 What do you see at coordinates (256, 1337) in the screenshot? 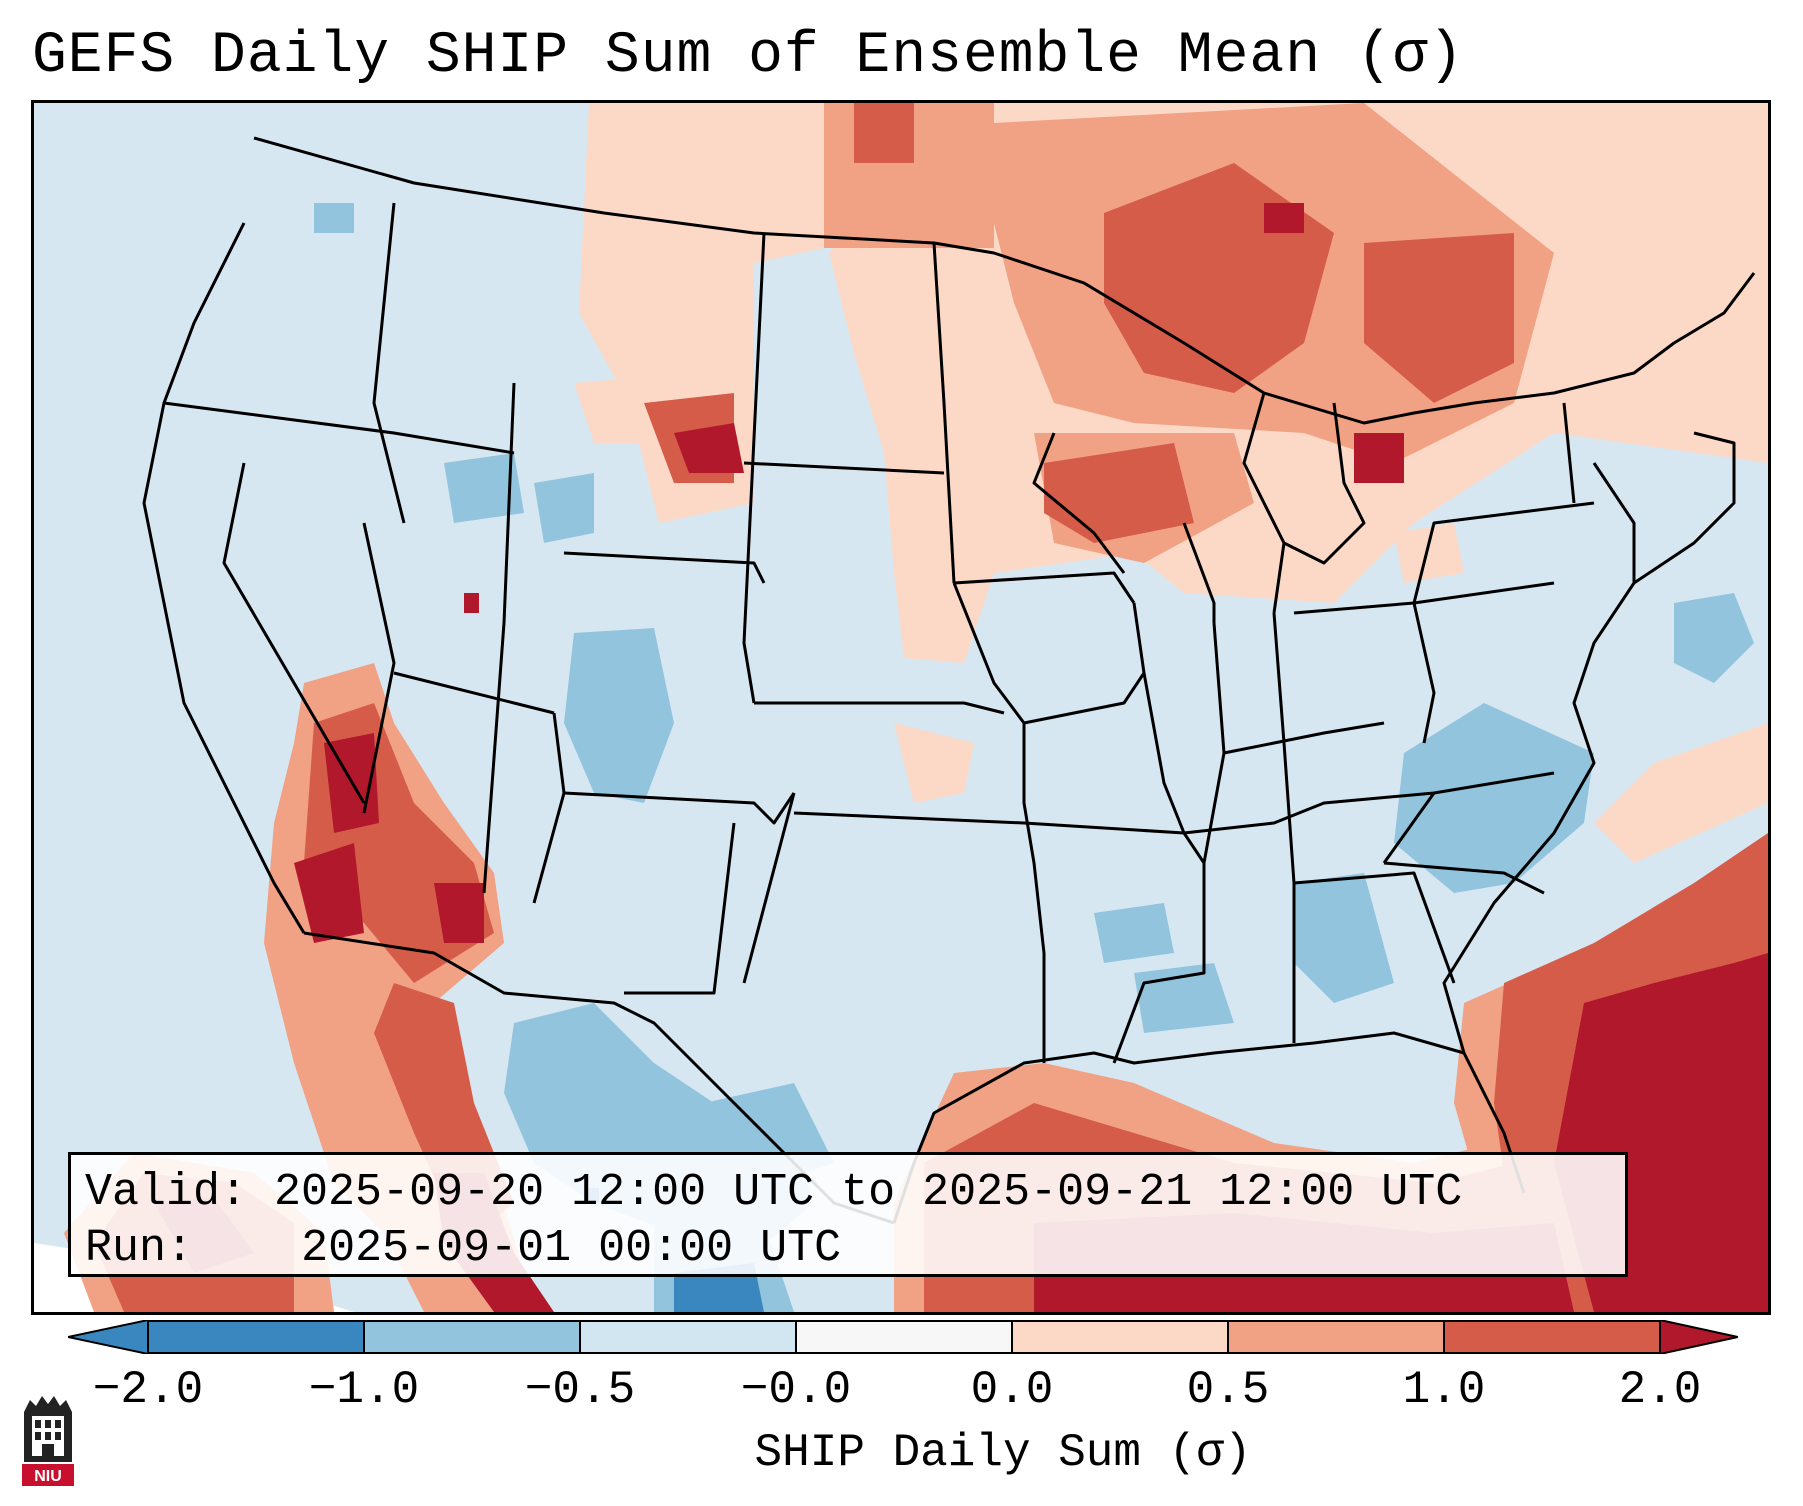
I see `colorbar-bin-neg2-neg1` at bounding box center [256, 1337].